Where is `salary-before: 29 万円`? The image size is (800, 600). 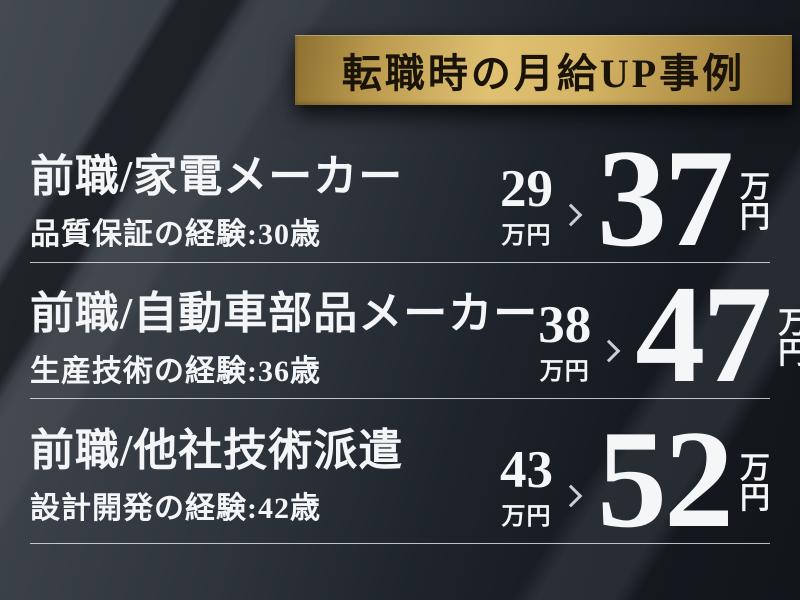
salary-before: 29 万円 is located at coordinates (526, 204).